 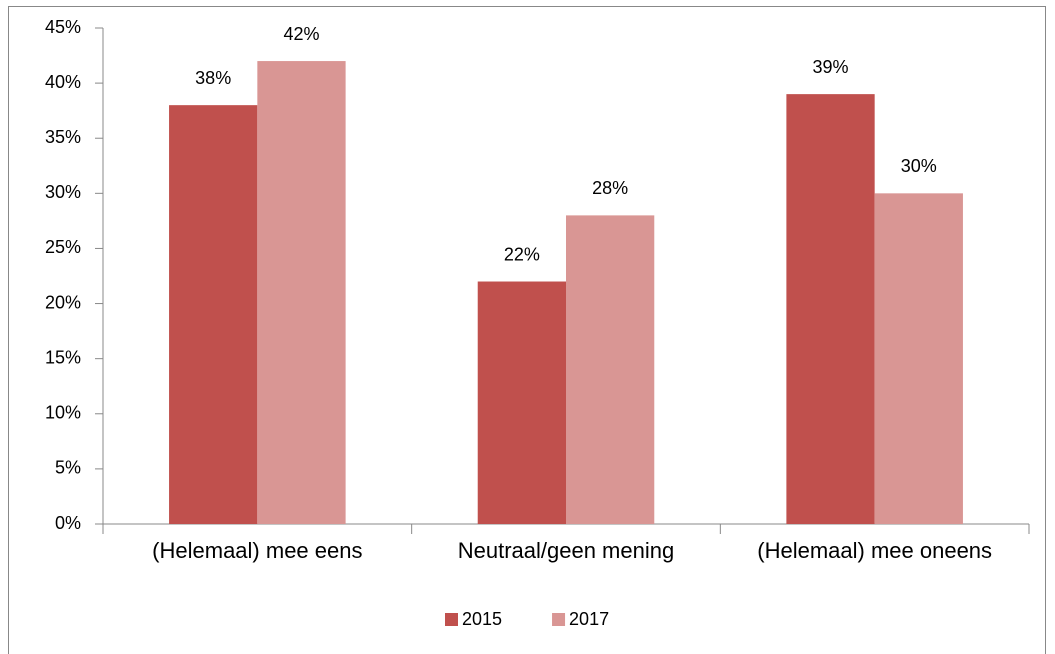 What do you see at coordinates (301, 34) in the screenshot?
I see `value-label: 42%` at bounding box center [301, 34].